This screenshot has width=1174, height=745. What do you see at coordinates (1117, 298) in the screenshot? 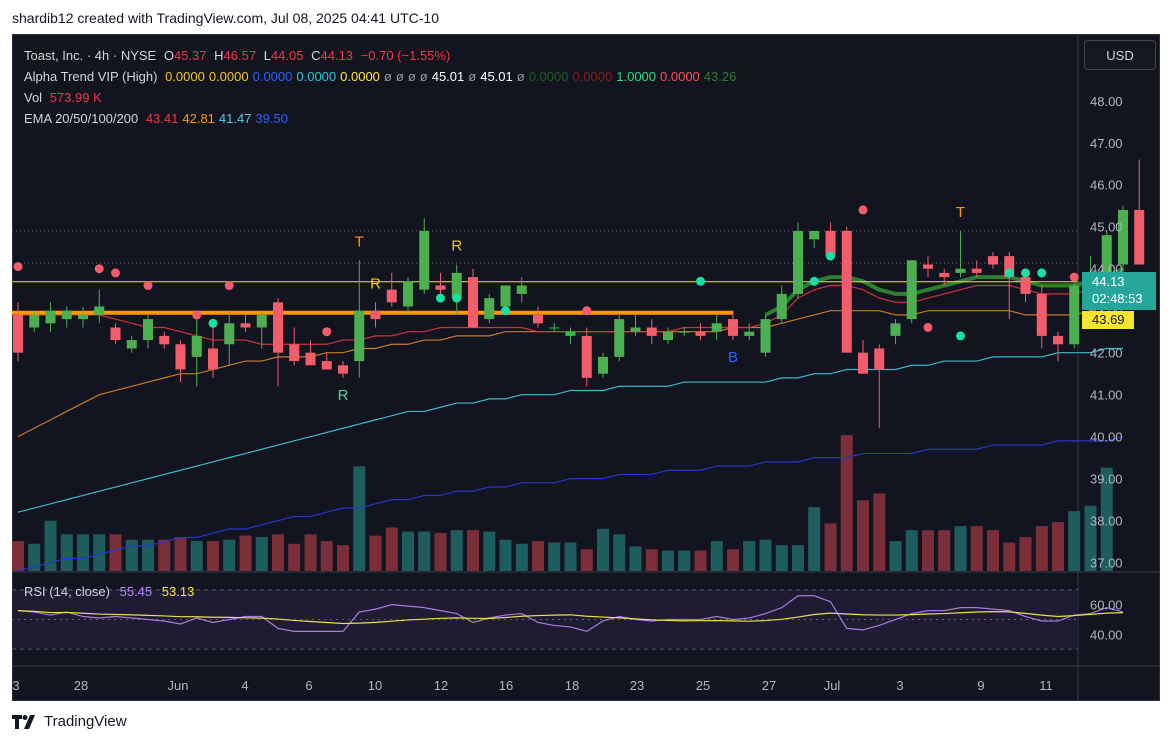
I see `bar-countdown: 02:48:53` at bounding box center [1117, 298].